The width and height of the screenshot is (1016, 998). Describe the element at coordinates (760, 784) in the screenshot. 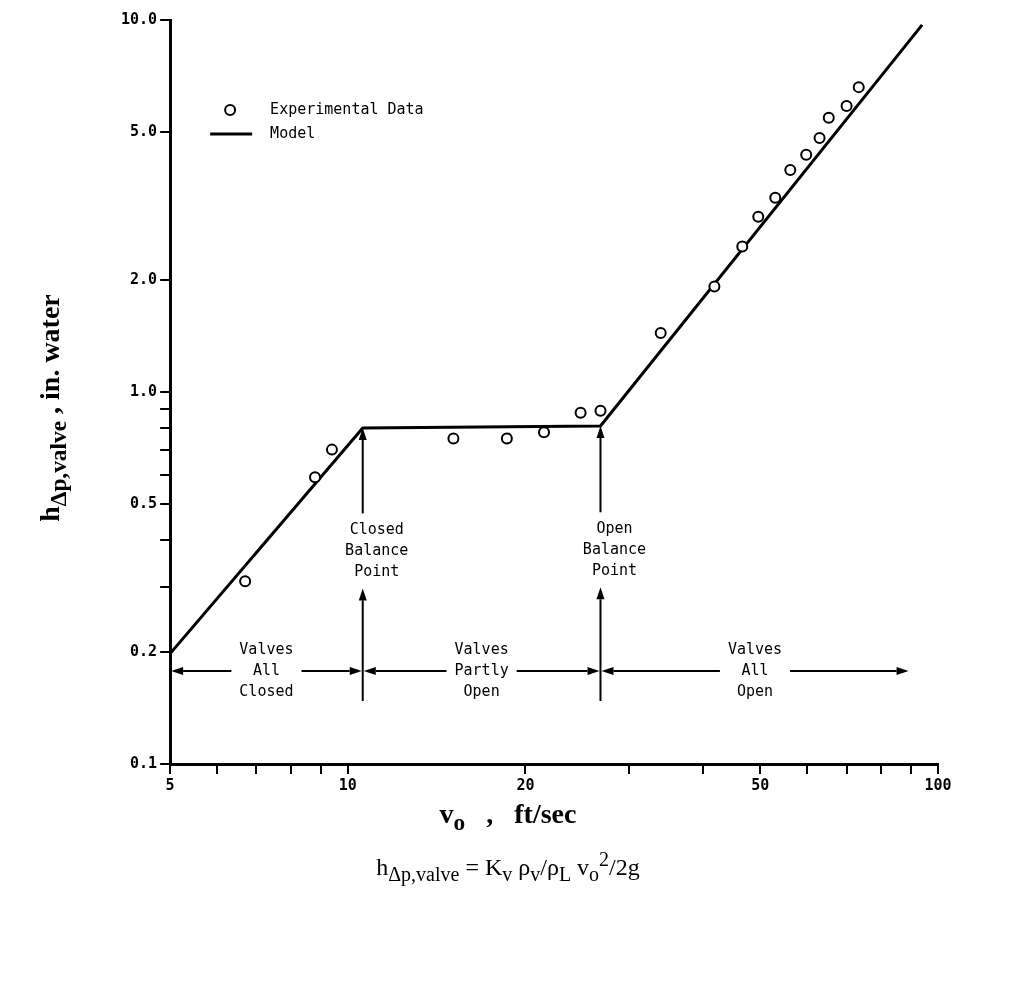

I see `x-tick-label: 50` at that location.